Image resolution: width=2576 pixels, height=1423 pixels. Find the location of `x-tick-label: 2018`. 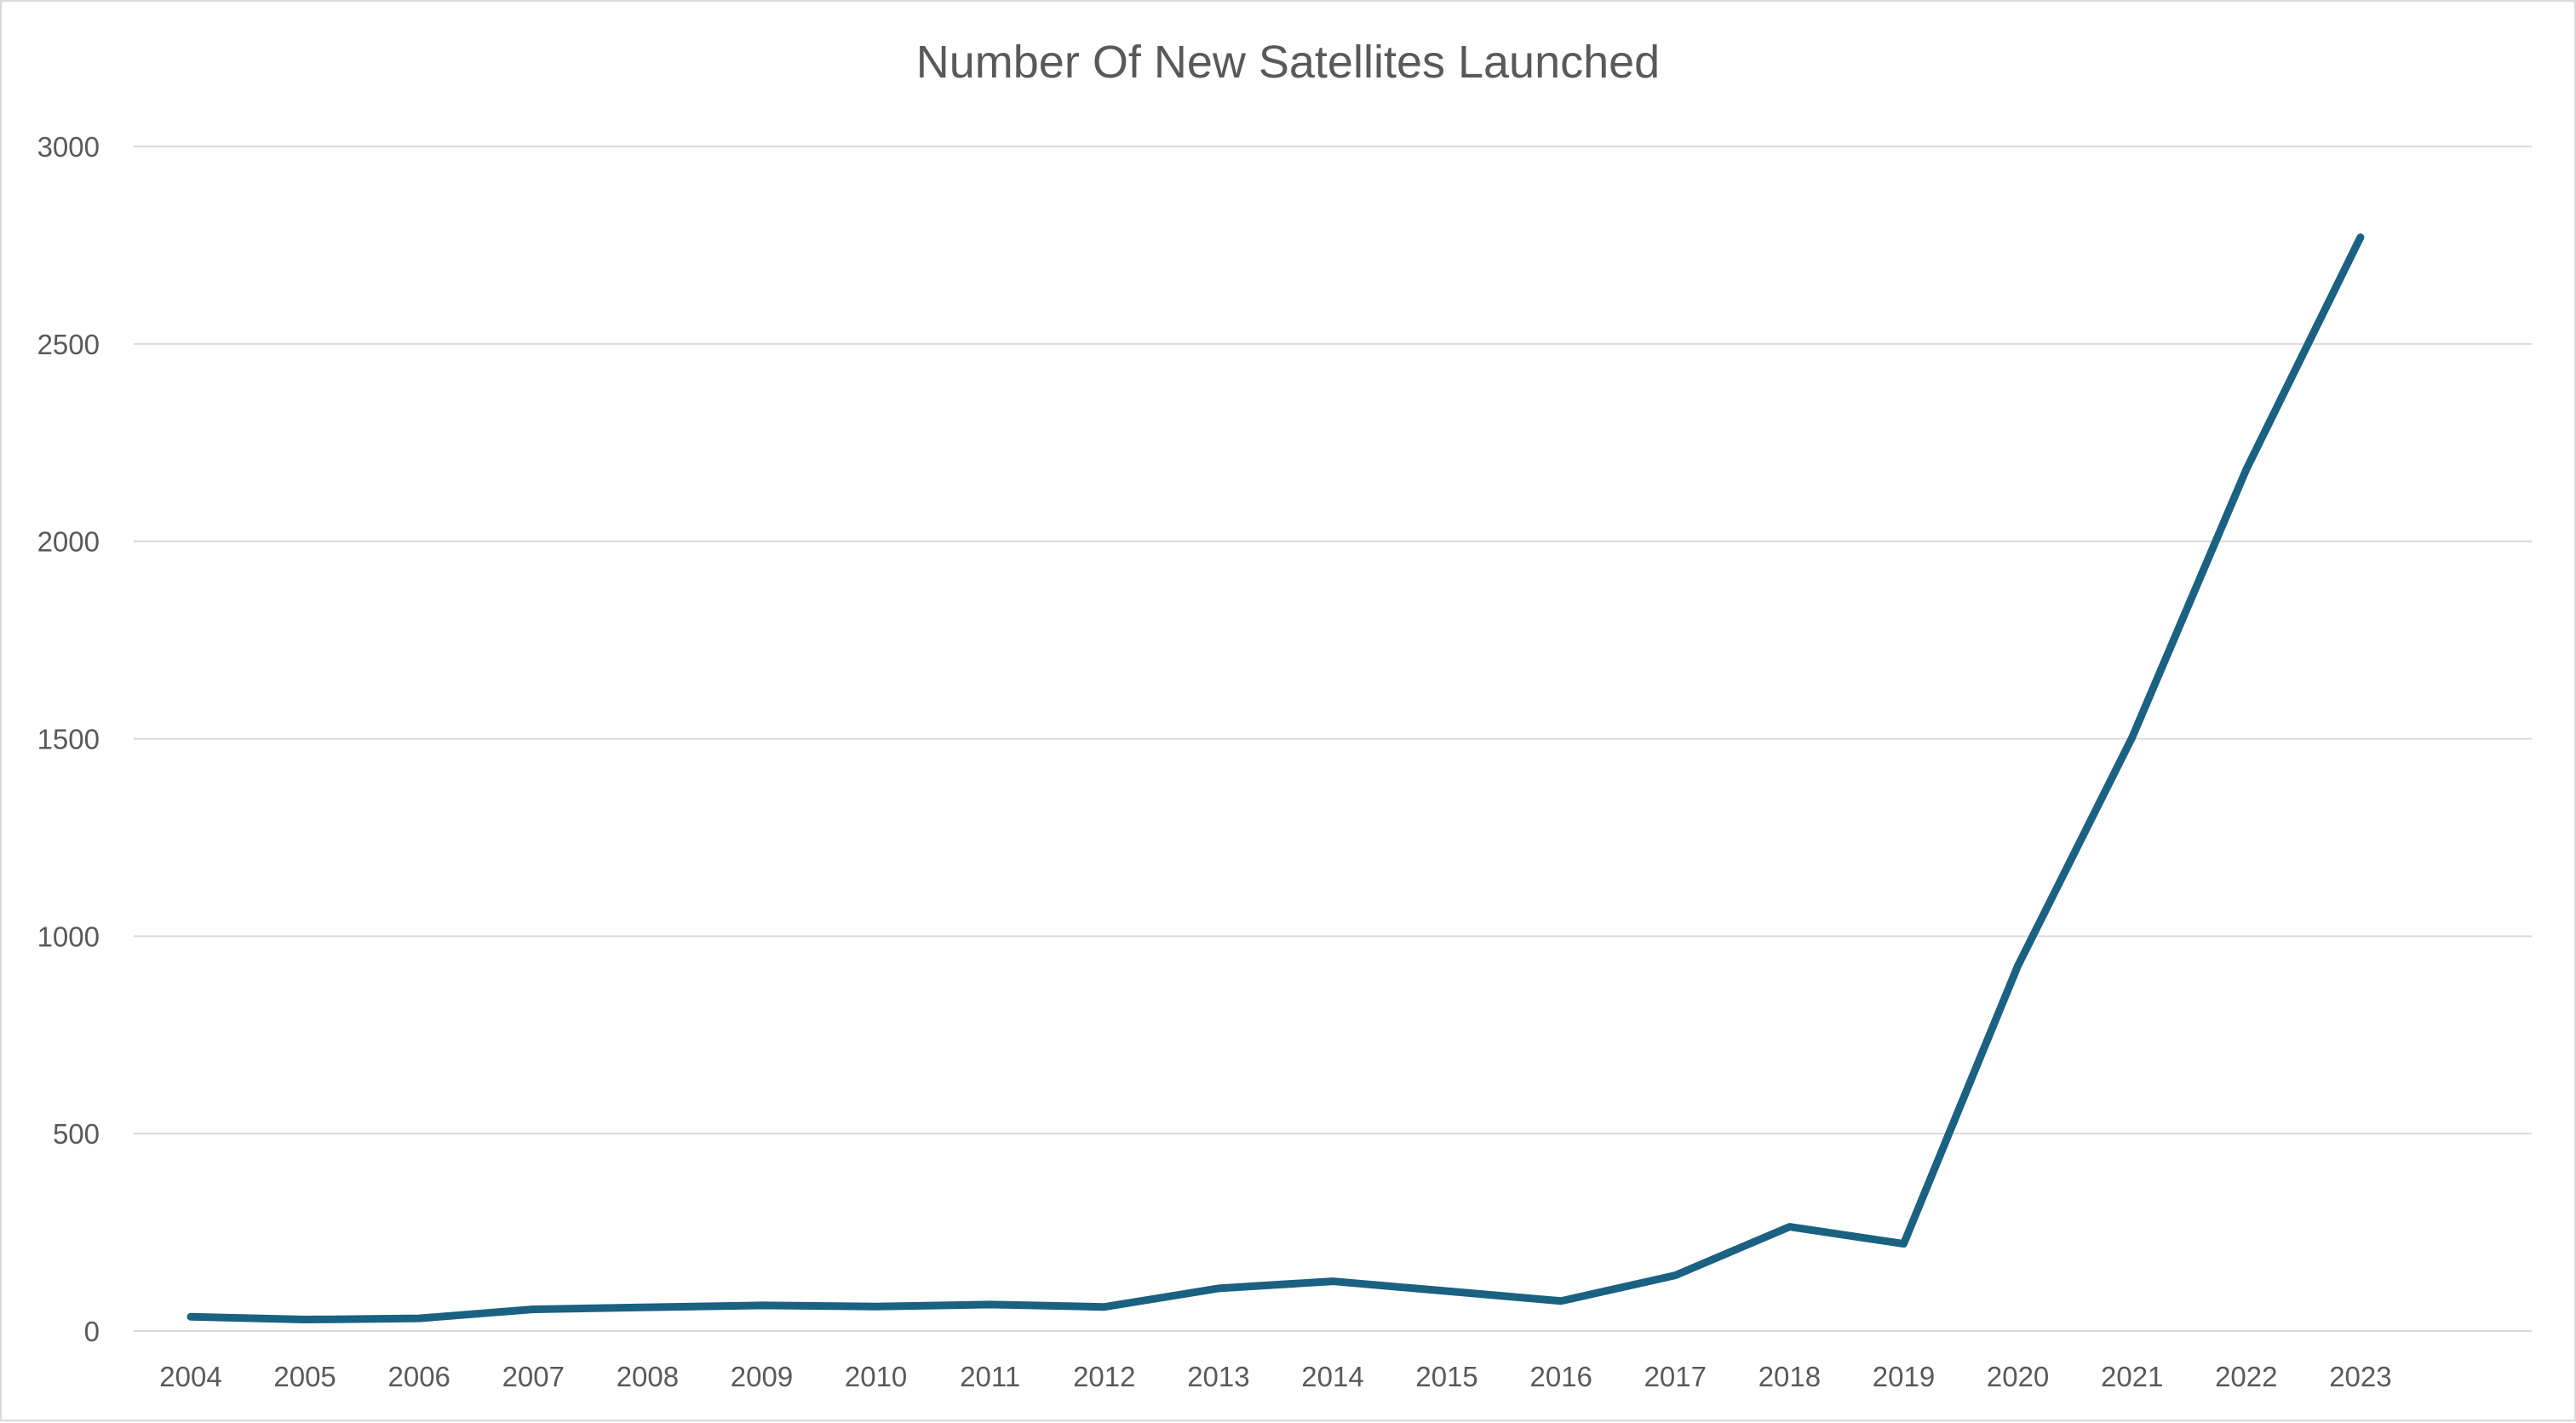

x-tick-label: 2018 is located at coordinates (1789, 1376).